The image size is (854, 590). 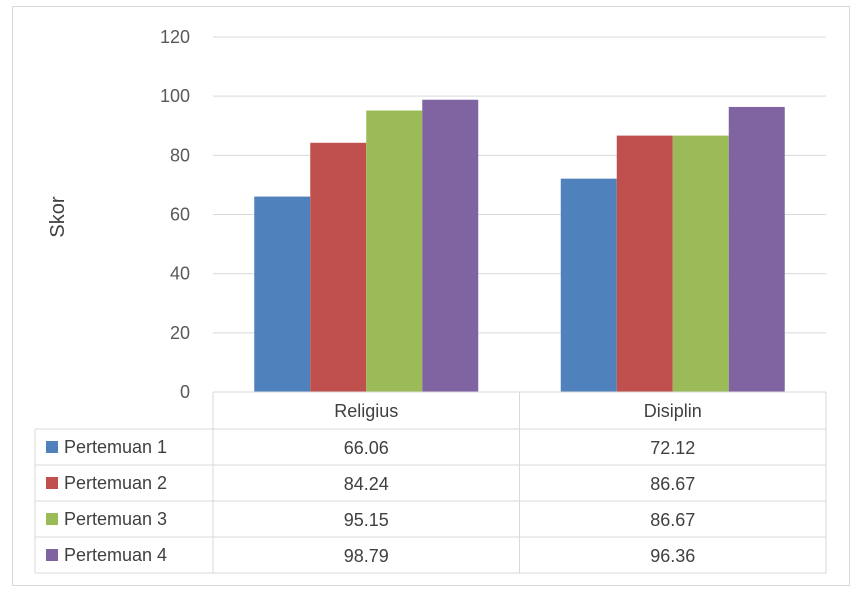 I want to click on data-table-value: 66.06, so click(x=366, y=448).